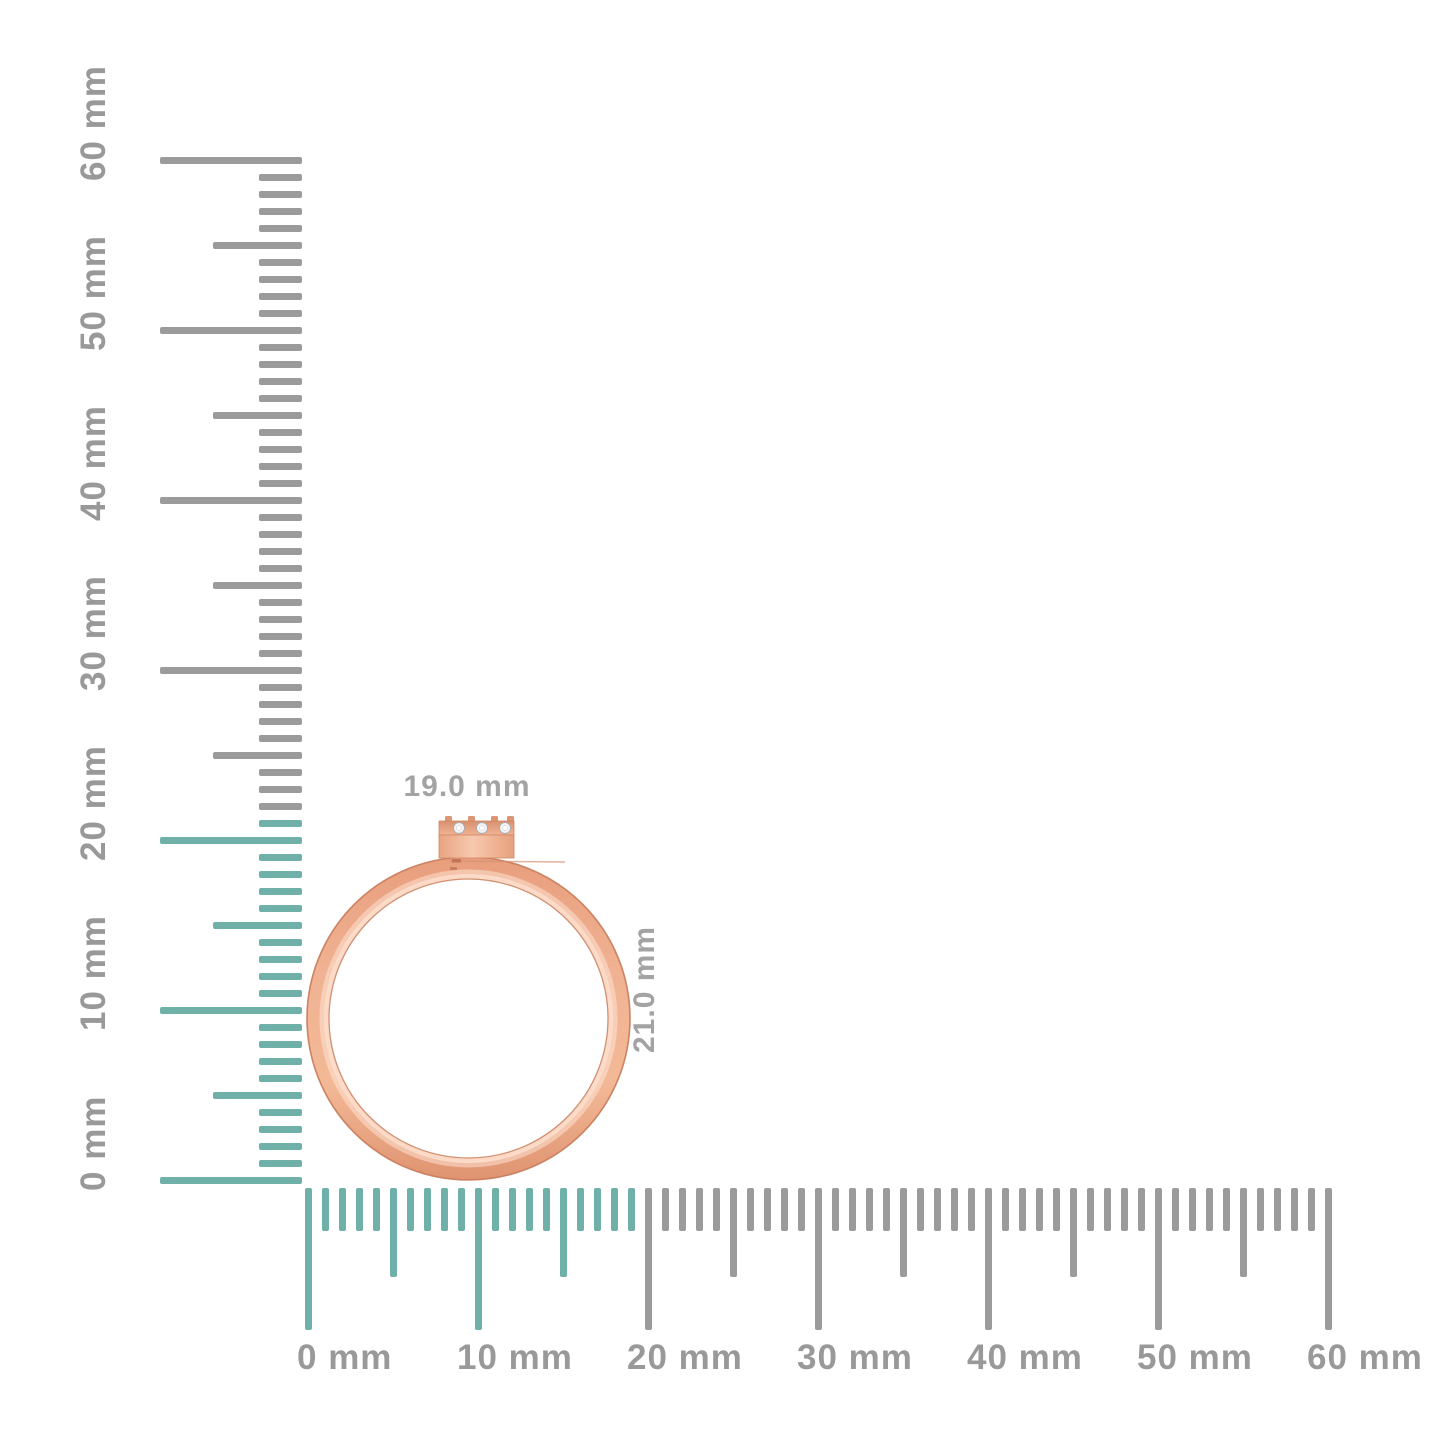 Image resolution: width=1445 pixels, height=1445 pixels. Describe the element at coordinates (231, 160) in the screenshot. I see `v-tick-60mm` at that location.